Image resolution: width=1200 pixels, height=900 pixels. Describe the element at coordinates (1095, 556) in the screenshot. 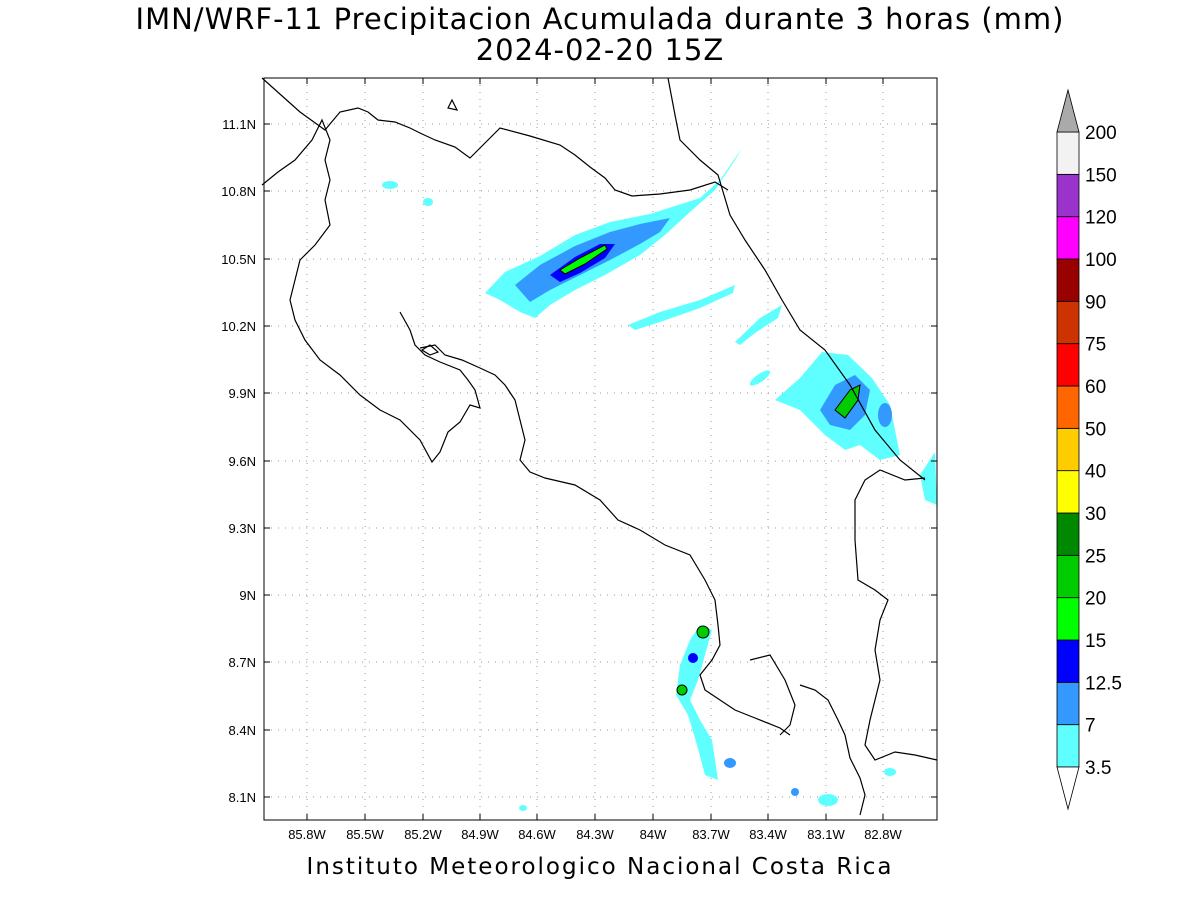

I see `colorbar-label: 25` at that location.